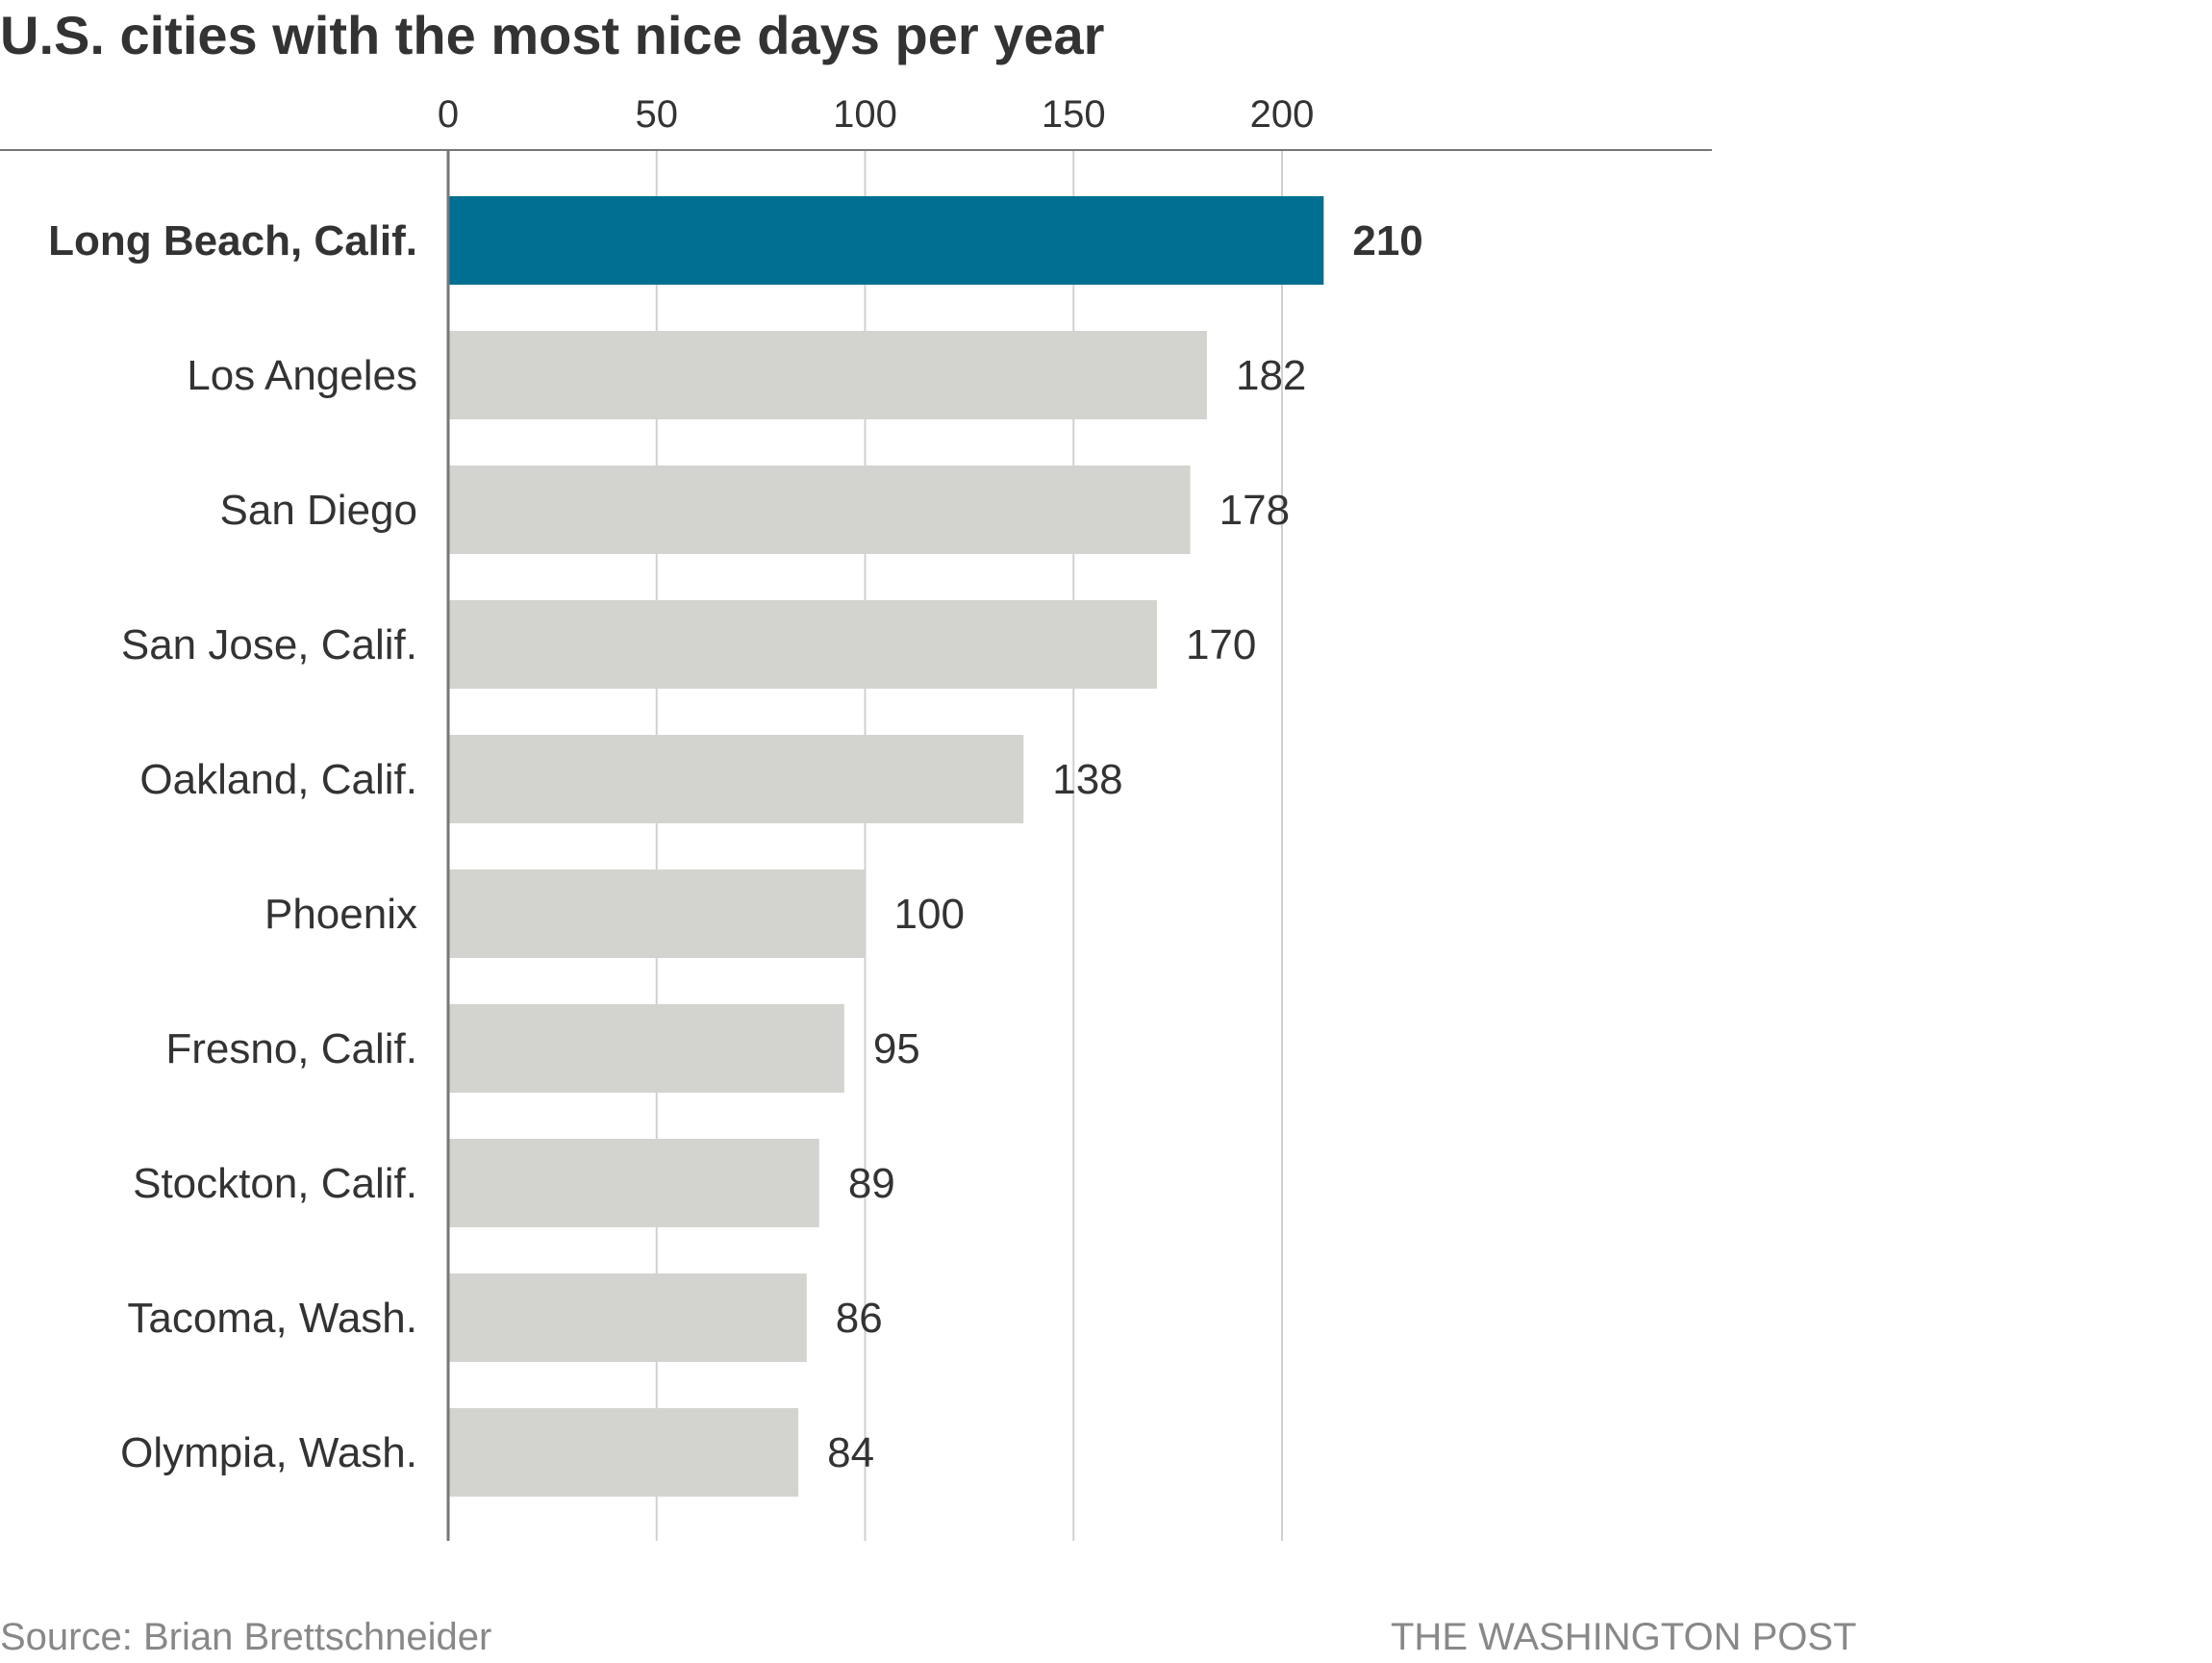  Describe the element at coordinates (448, 115) in the screenshot. I see `x-tick-label-0: 0` at that location.